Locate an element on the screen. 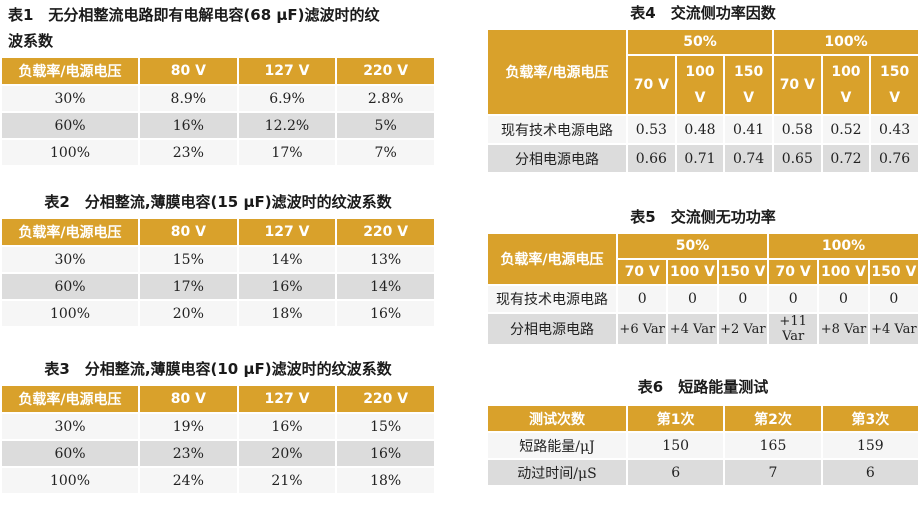  table-row: 100% 23% 17% 7% is located at coordinates (218, 152).